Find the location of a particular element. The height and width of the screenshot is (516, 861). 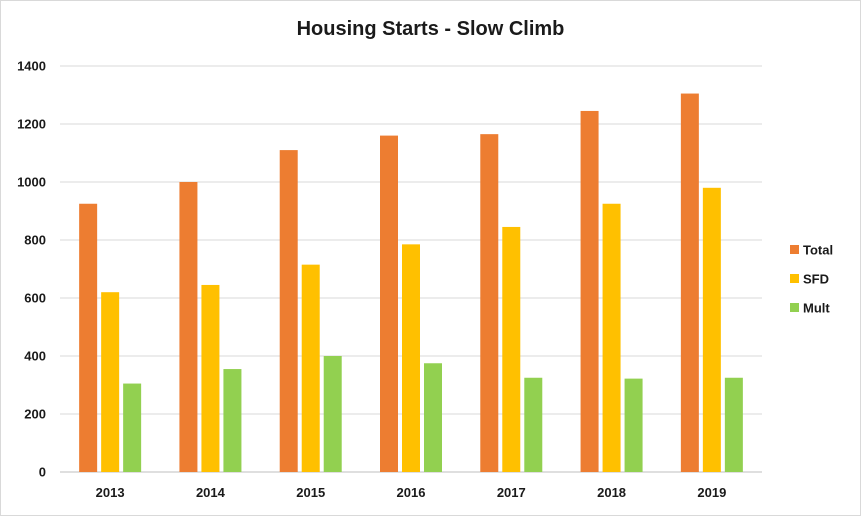

bar-mult-2019 is located at coordinates (733, 424).